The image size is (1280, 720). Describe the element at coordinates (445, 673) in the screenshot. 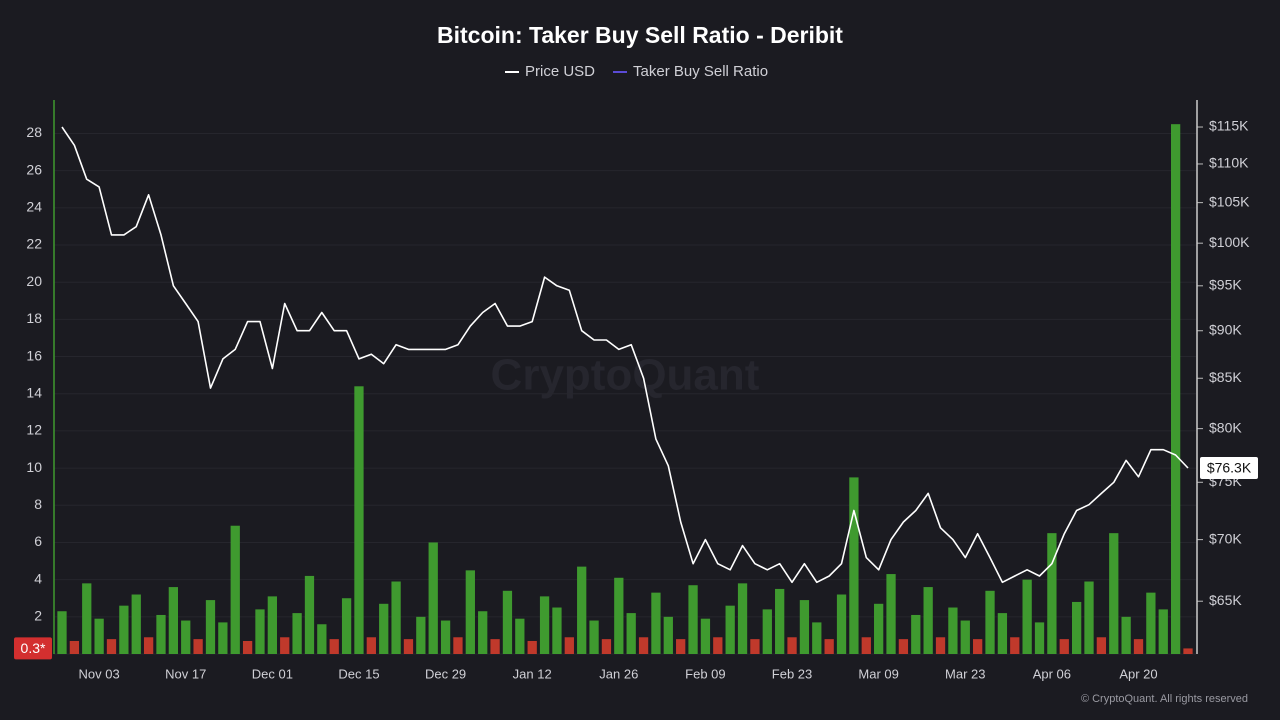

I see `x-tick-label: Dec 29` at that location.